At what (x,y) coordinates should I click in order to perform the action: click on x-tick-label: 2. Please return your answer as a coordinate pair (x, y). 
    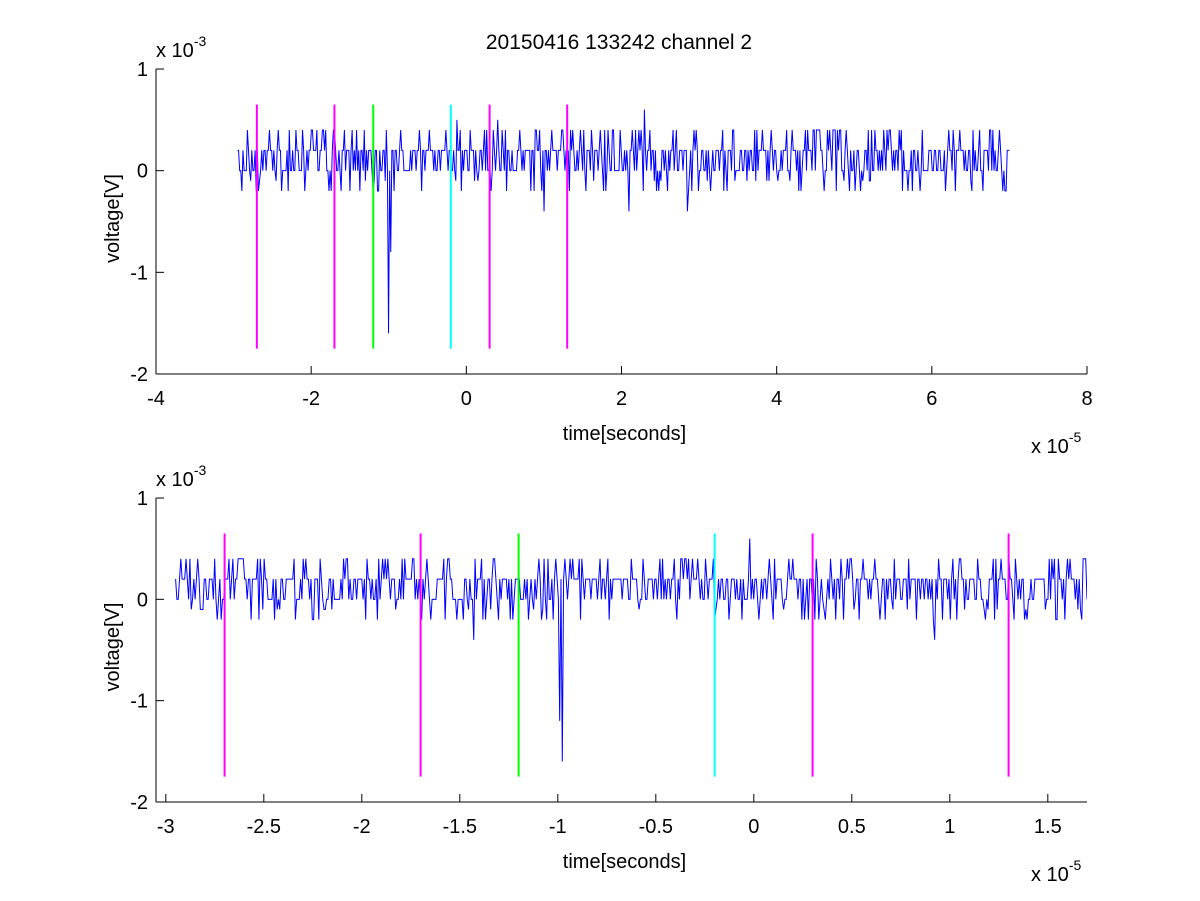
    Looking at the image, I should click on (621, 399).